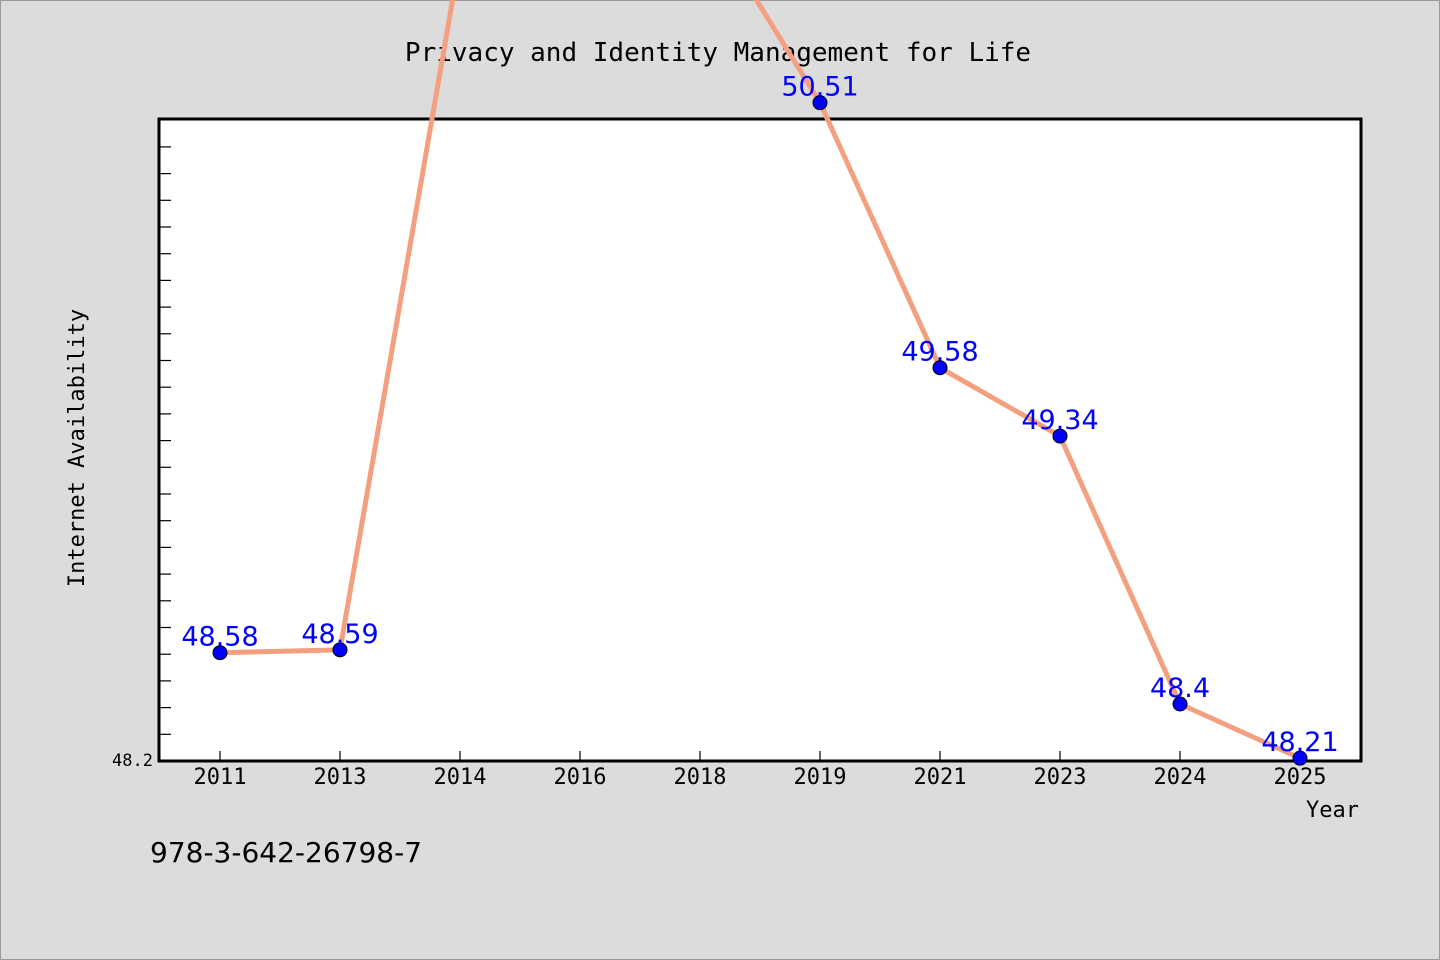  What do you see at coordinates (820, 777) in the screenshot?
I see `x-tick-label: 2019` at bounding box center [820, 777].